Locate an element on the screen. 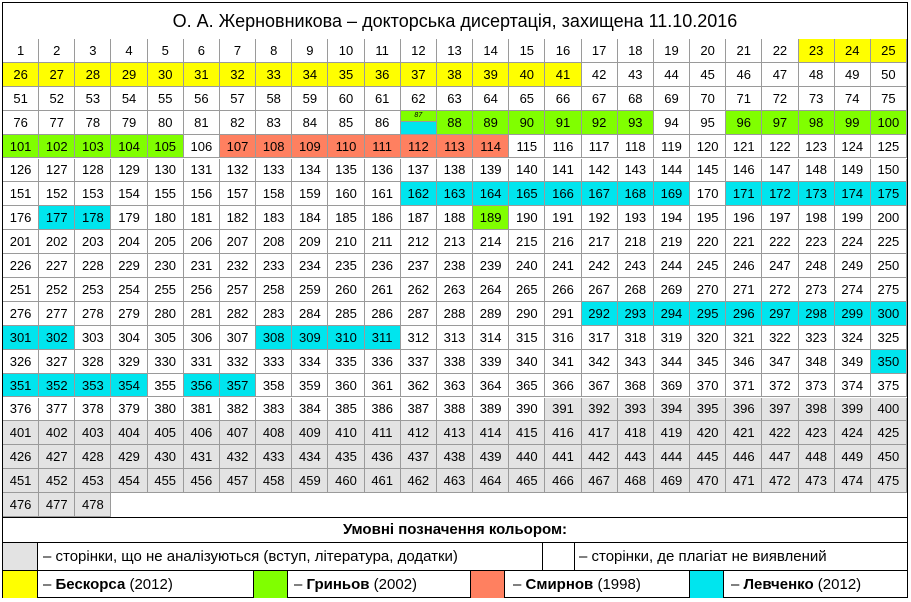 This screenshot has height=602, width=911. page-cell: 215 is located at coordinates (527, 242).